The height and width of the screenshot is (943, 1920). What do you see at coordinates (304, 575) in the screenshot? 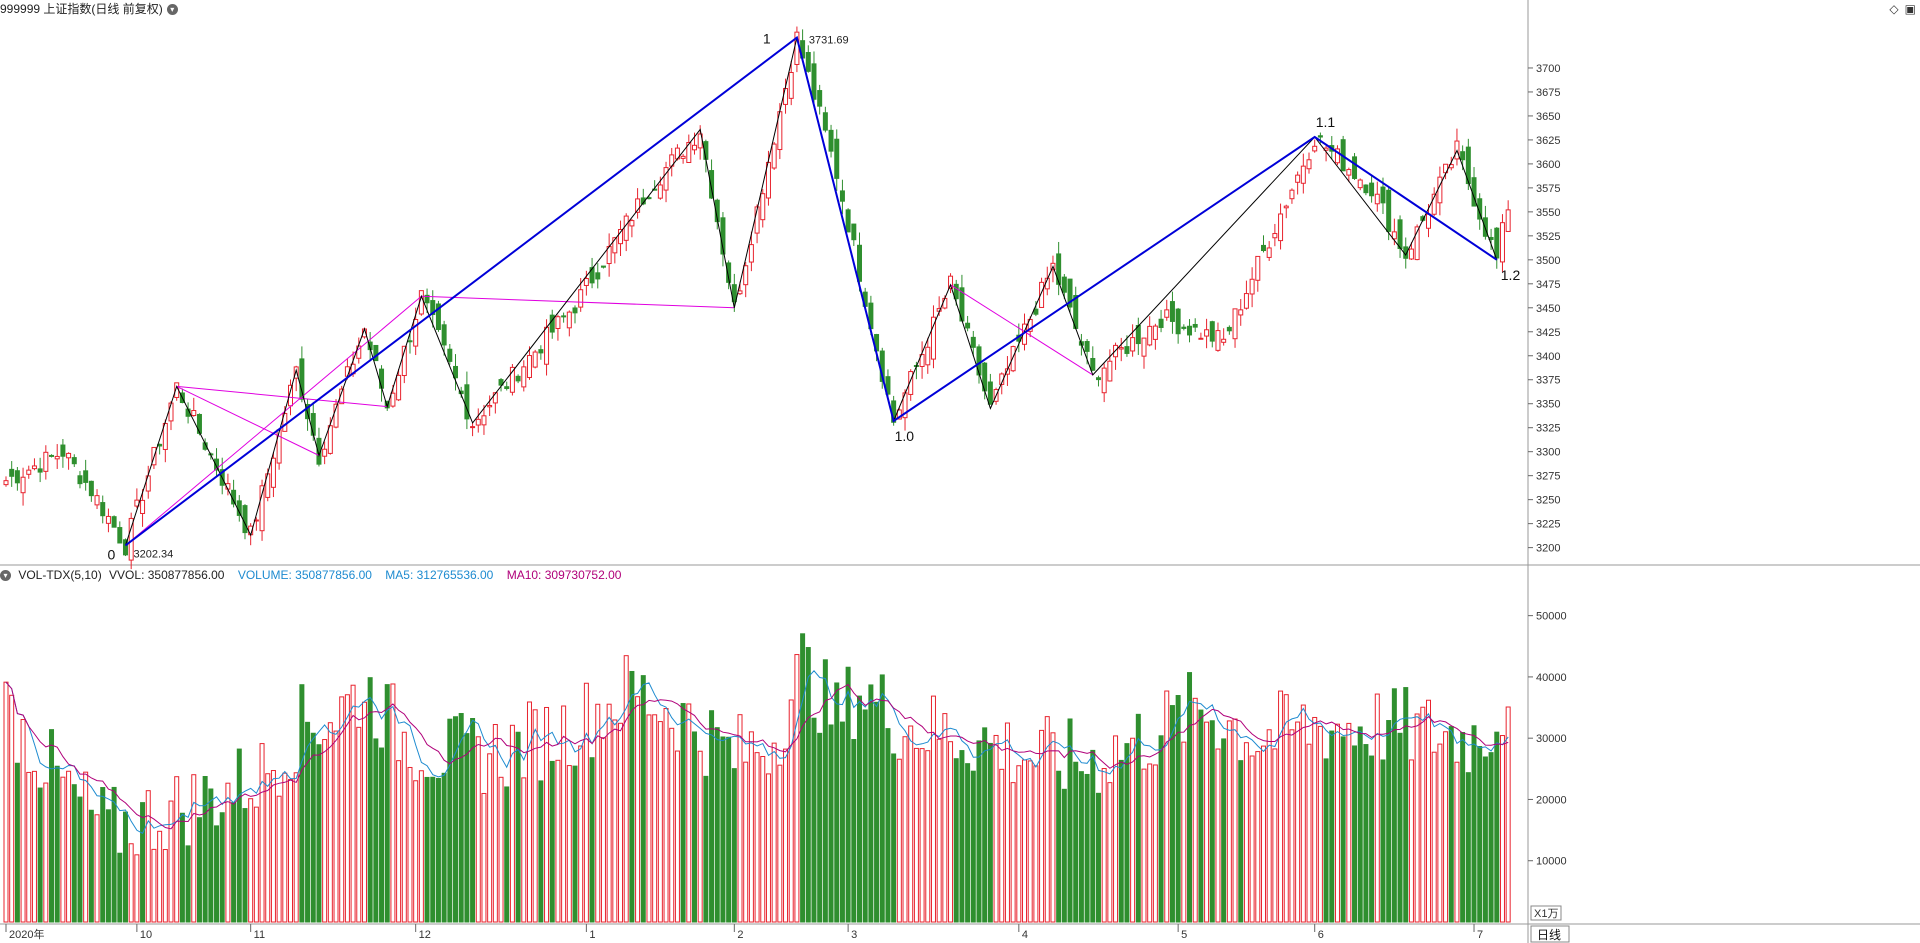
I see `volume-value: VOLUME: 350877856.00` at bounding box center [304, 575].